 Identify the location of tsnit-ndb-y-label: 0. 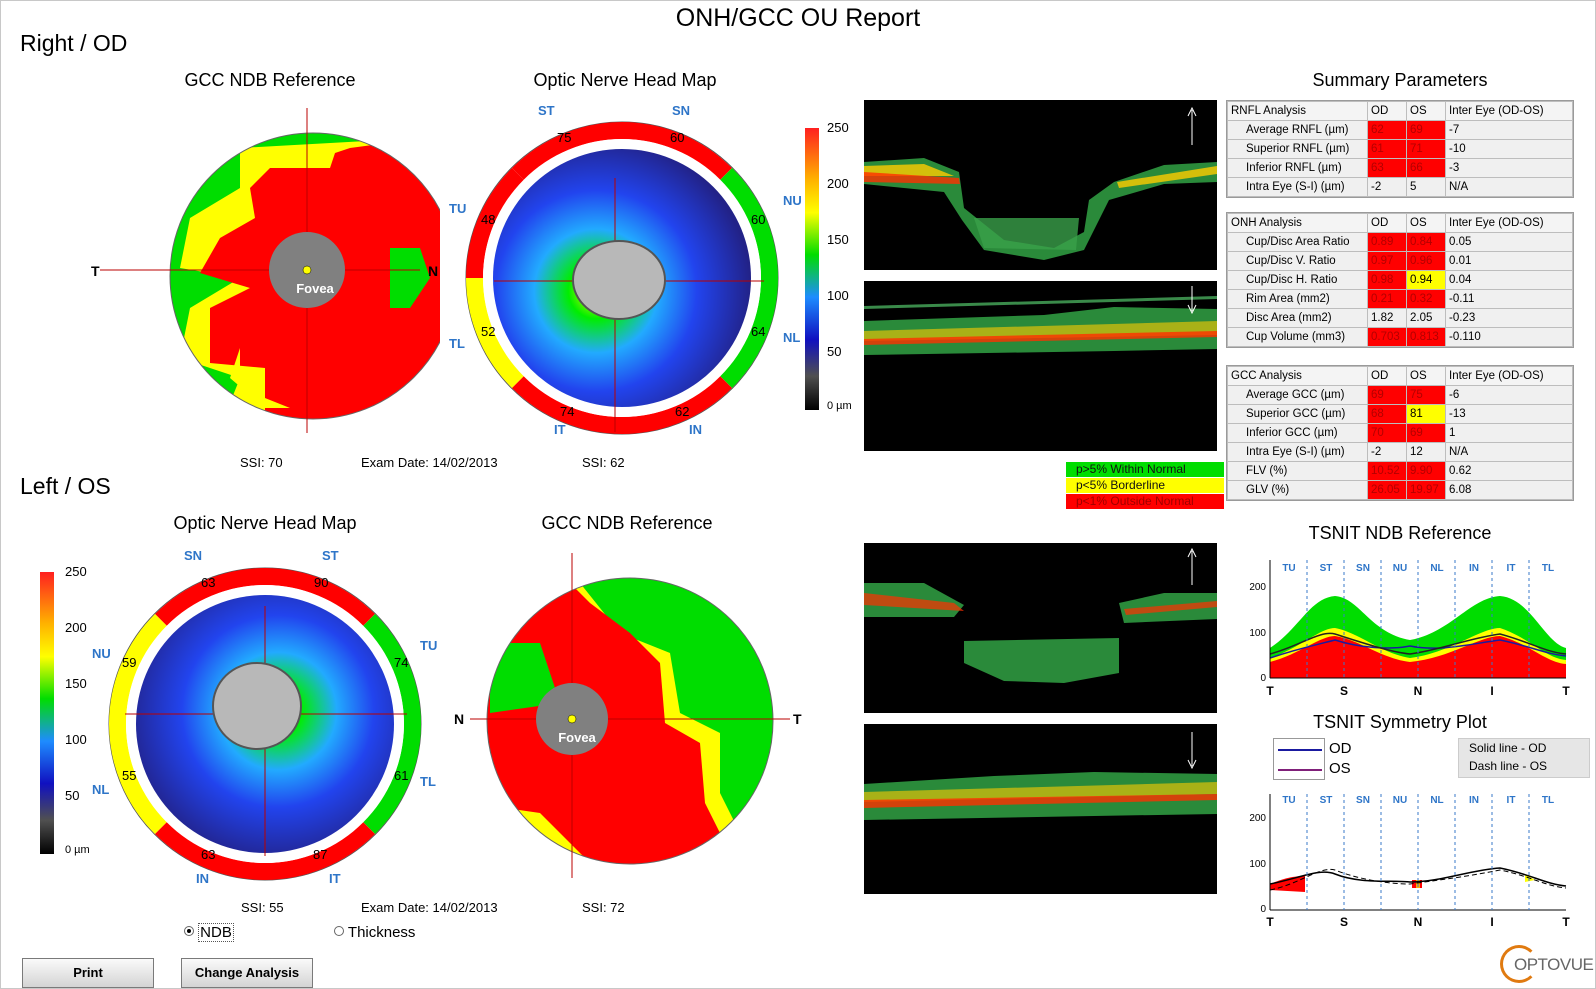
(1263, 678).